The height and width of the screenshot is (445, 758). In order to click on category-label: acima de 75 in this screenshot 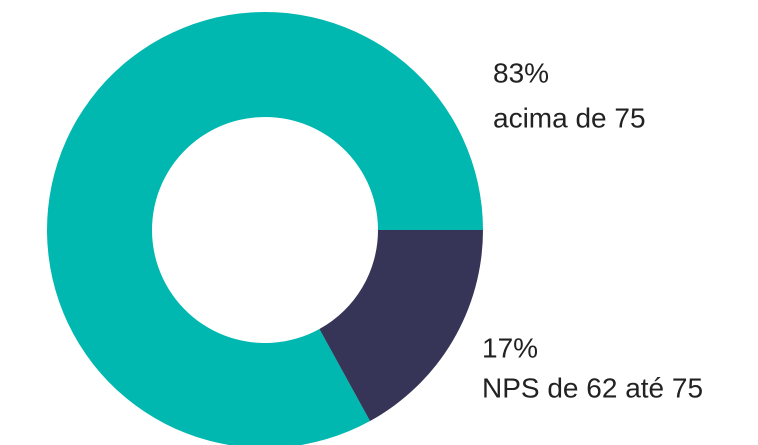, I will do `click(569, 117)`.